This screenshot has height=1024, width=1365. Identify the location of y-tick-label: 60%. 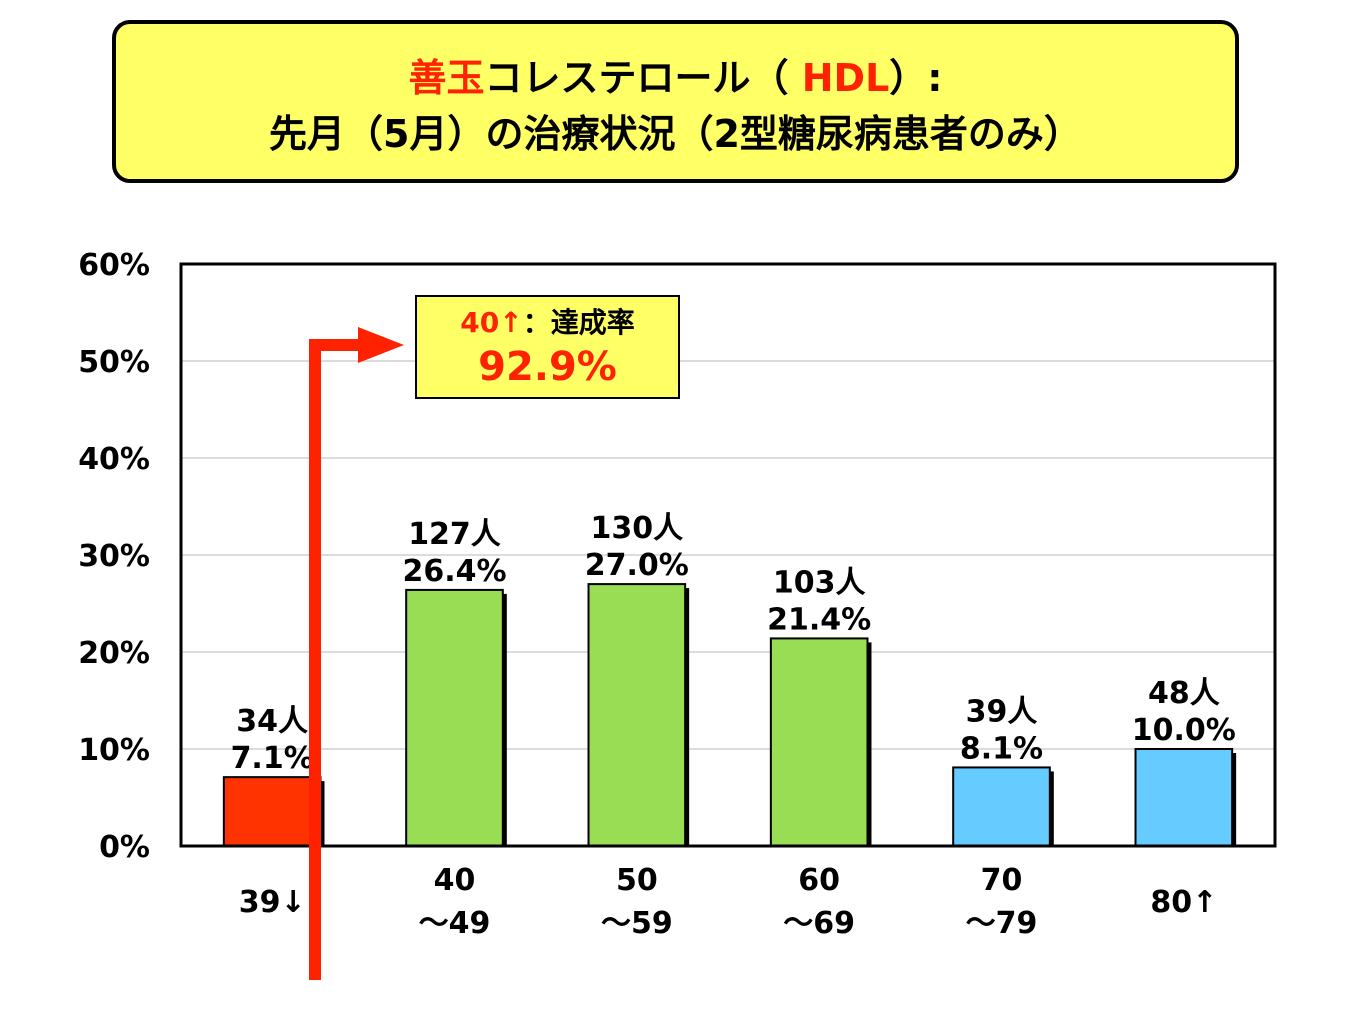
(114, 265).